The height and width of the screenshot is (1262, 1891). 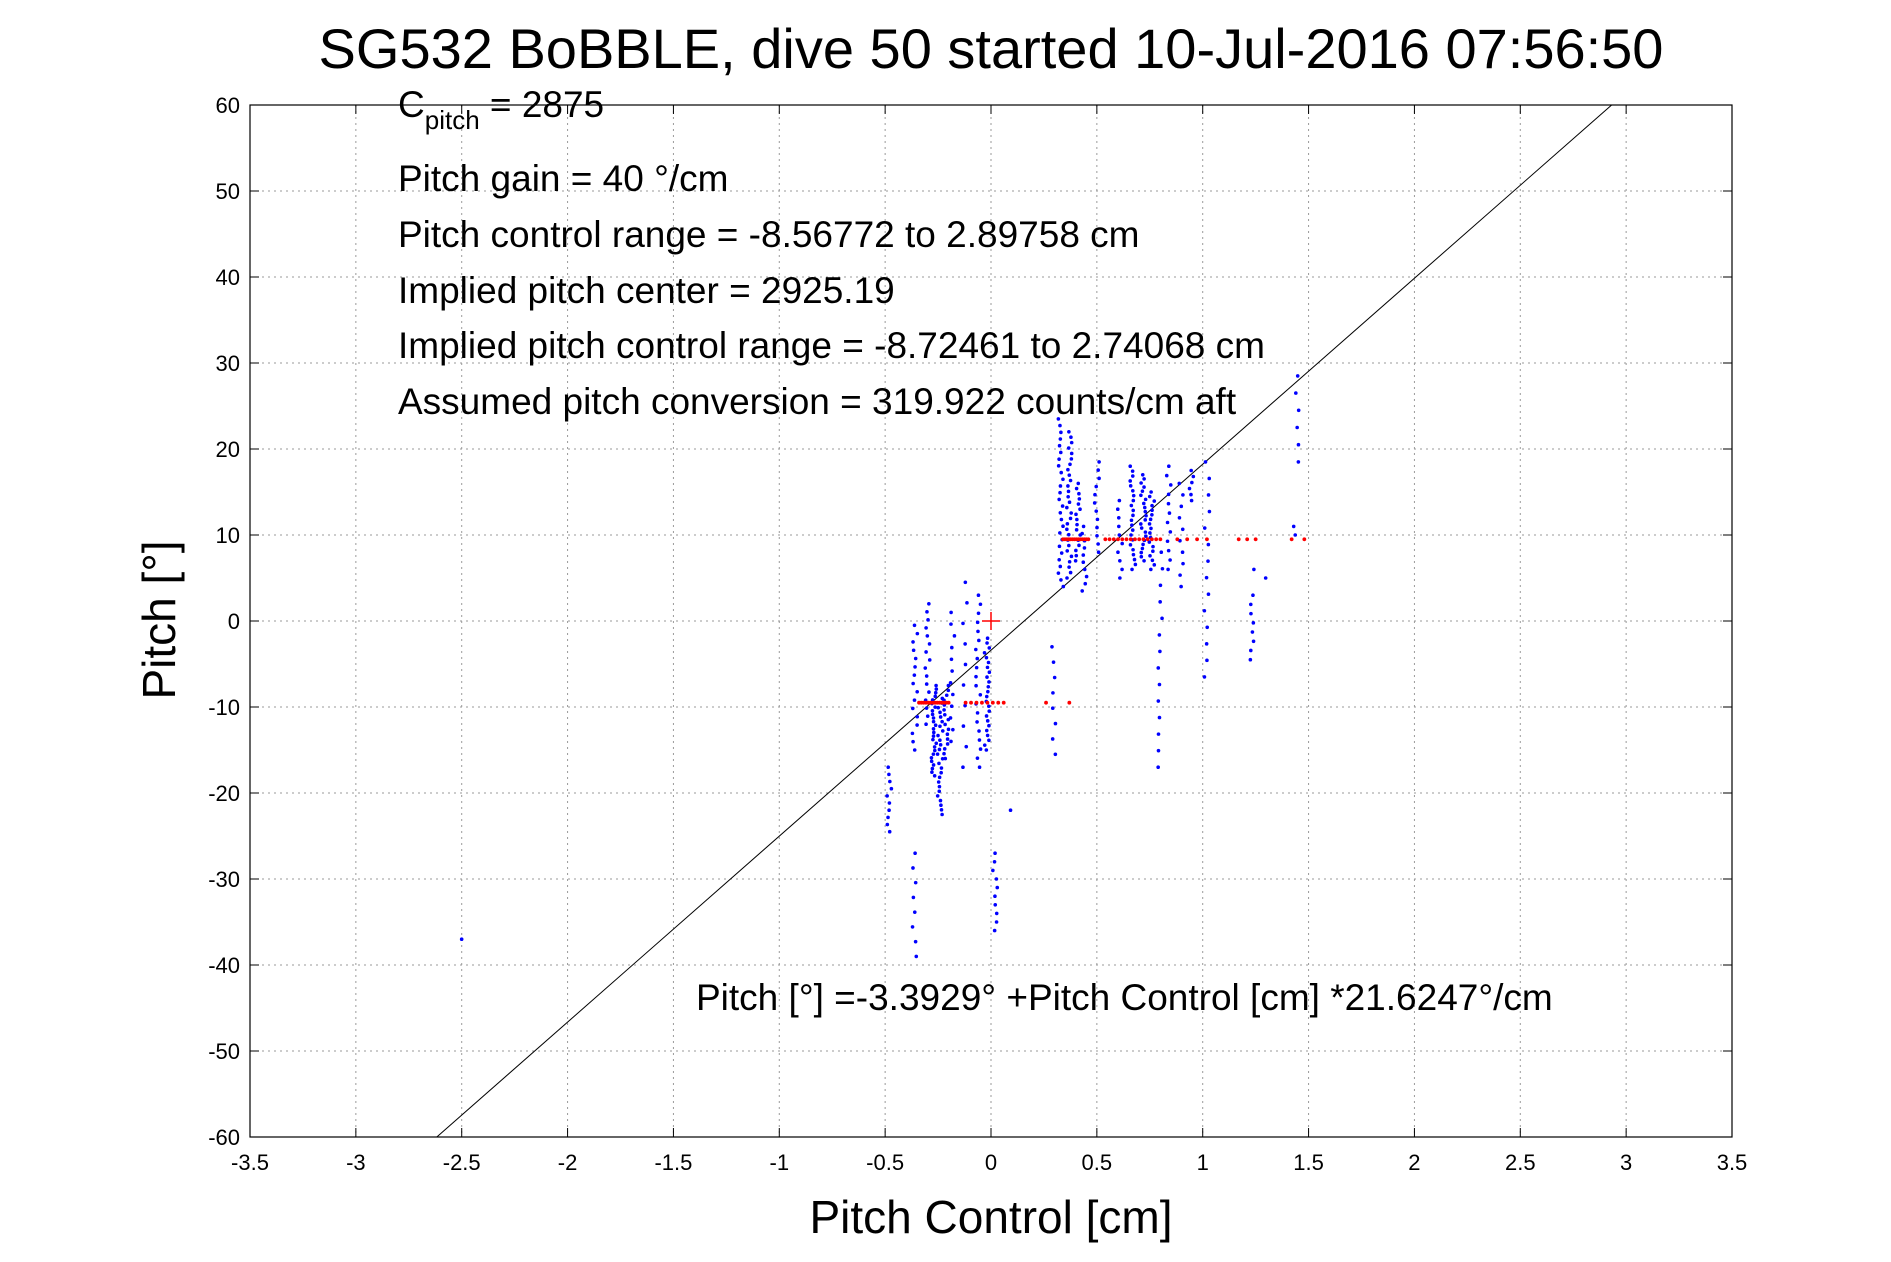 I want to click on y-tick-label: 20, so click(x=228, y=449).